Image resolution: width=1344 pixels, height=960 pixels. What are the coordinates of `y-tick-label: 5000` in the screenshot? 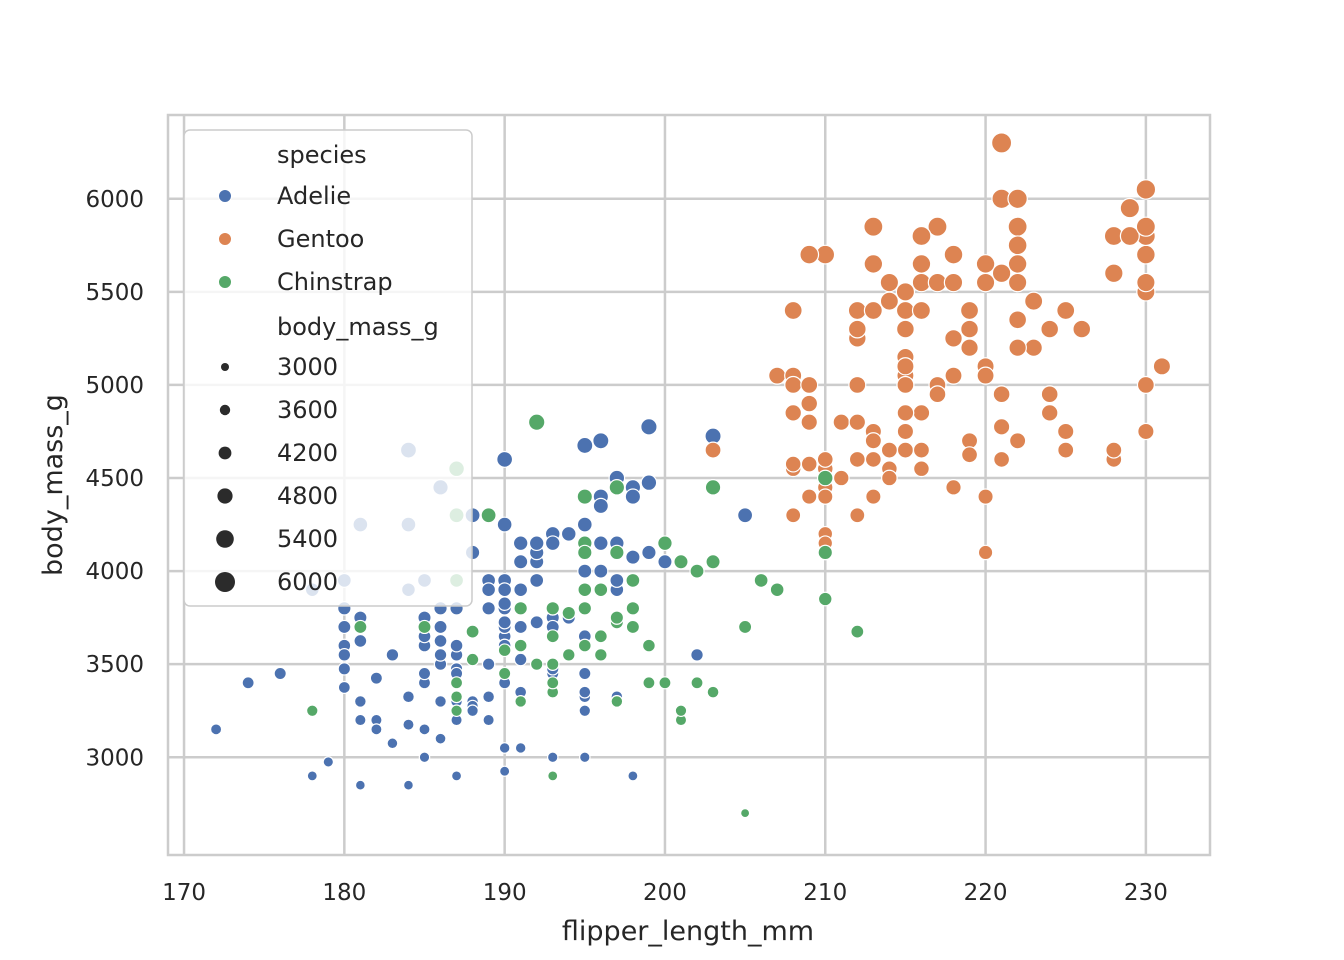 It's located at (114, 386).